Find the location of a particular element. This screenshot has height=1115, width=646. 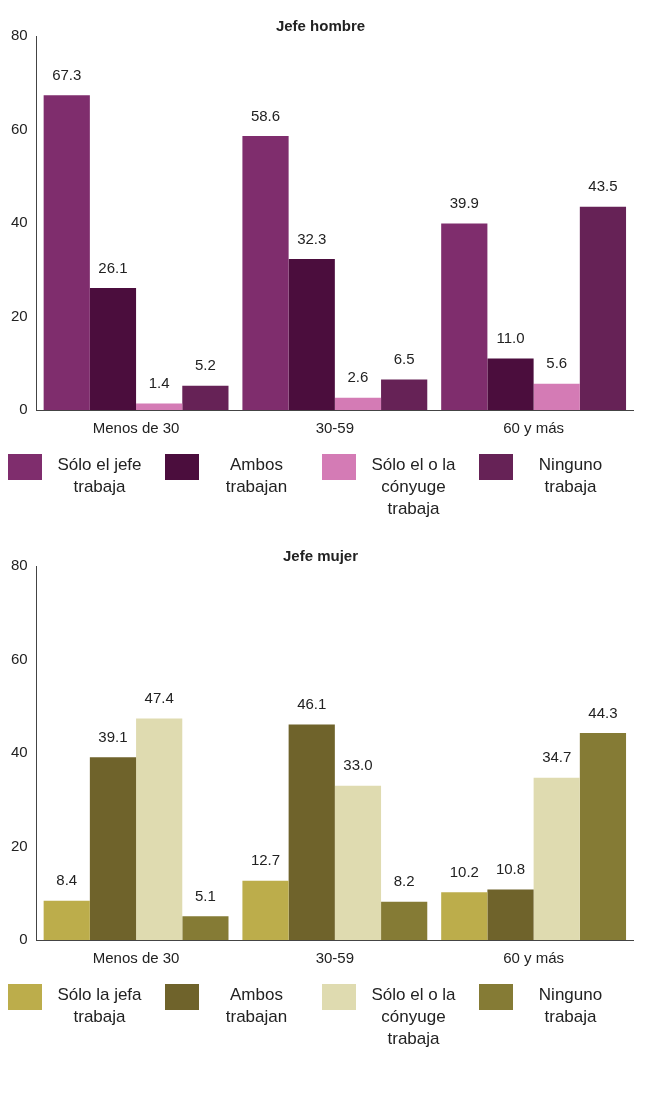

data-label: 6.5 is located at coordinates (404, 359).